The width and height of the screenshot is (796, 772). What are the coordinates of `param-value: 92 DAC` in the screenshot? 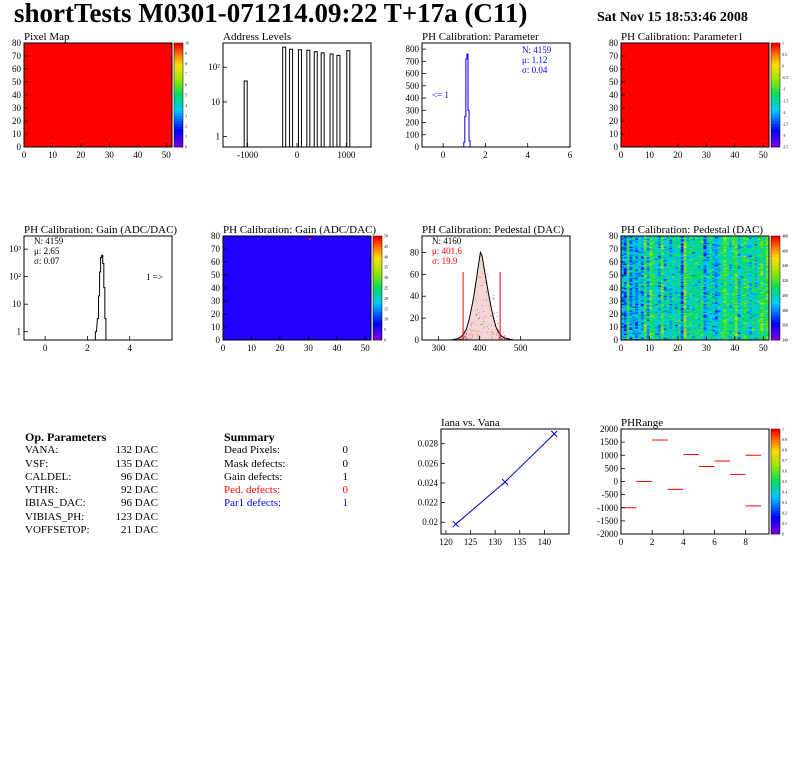 It's located at (139, 490).